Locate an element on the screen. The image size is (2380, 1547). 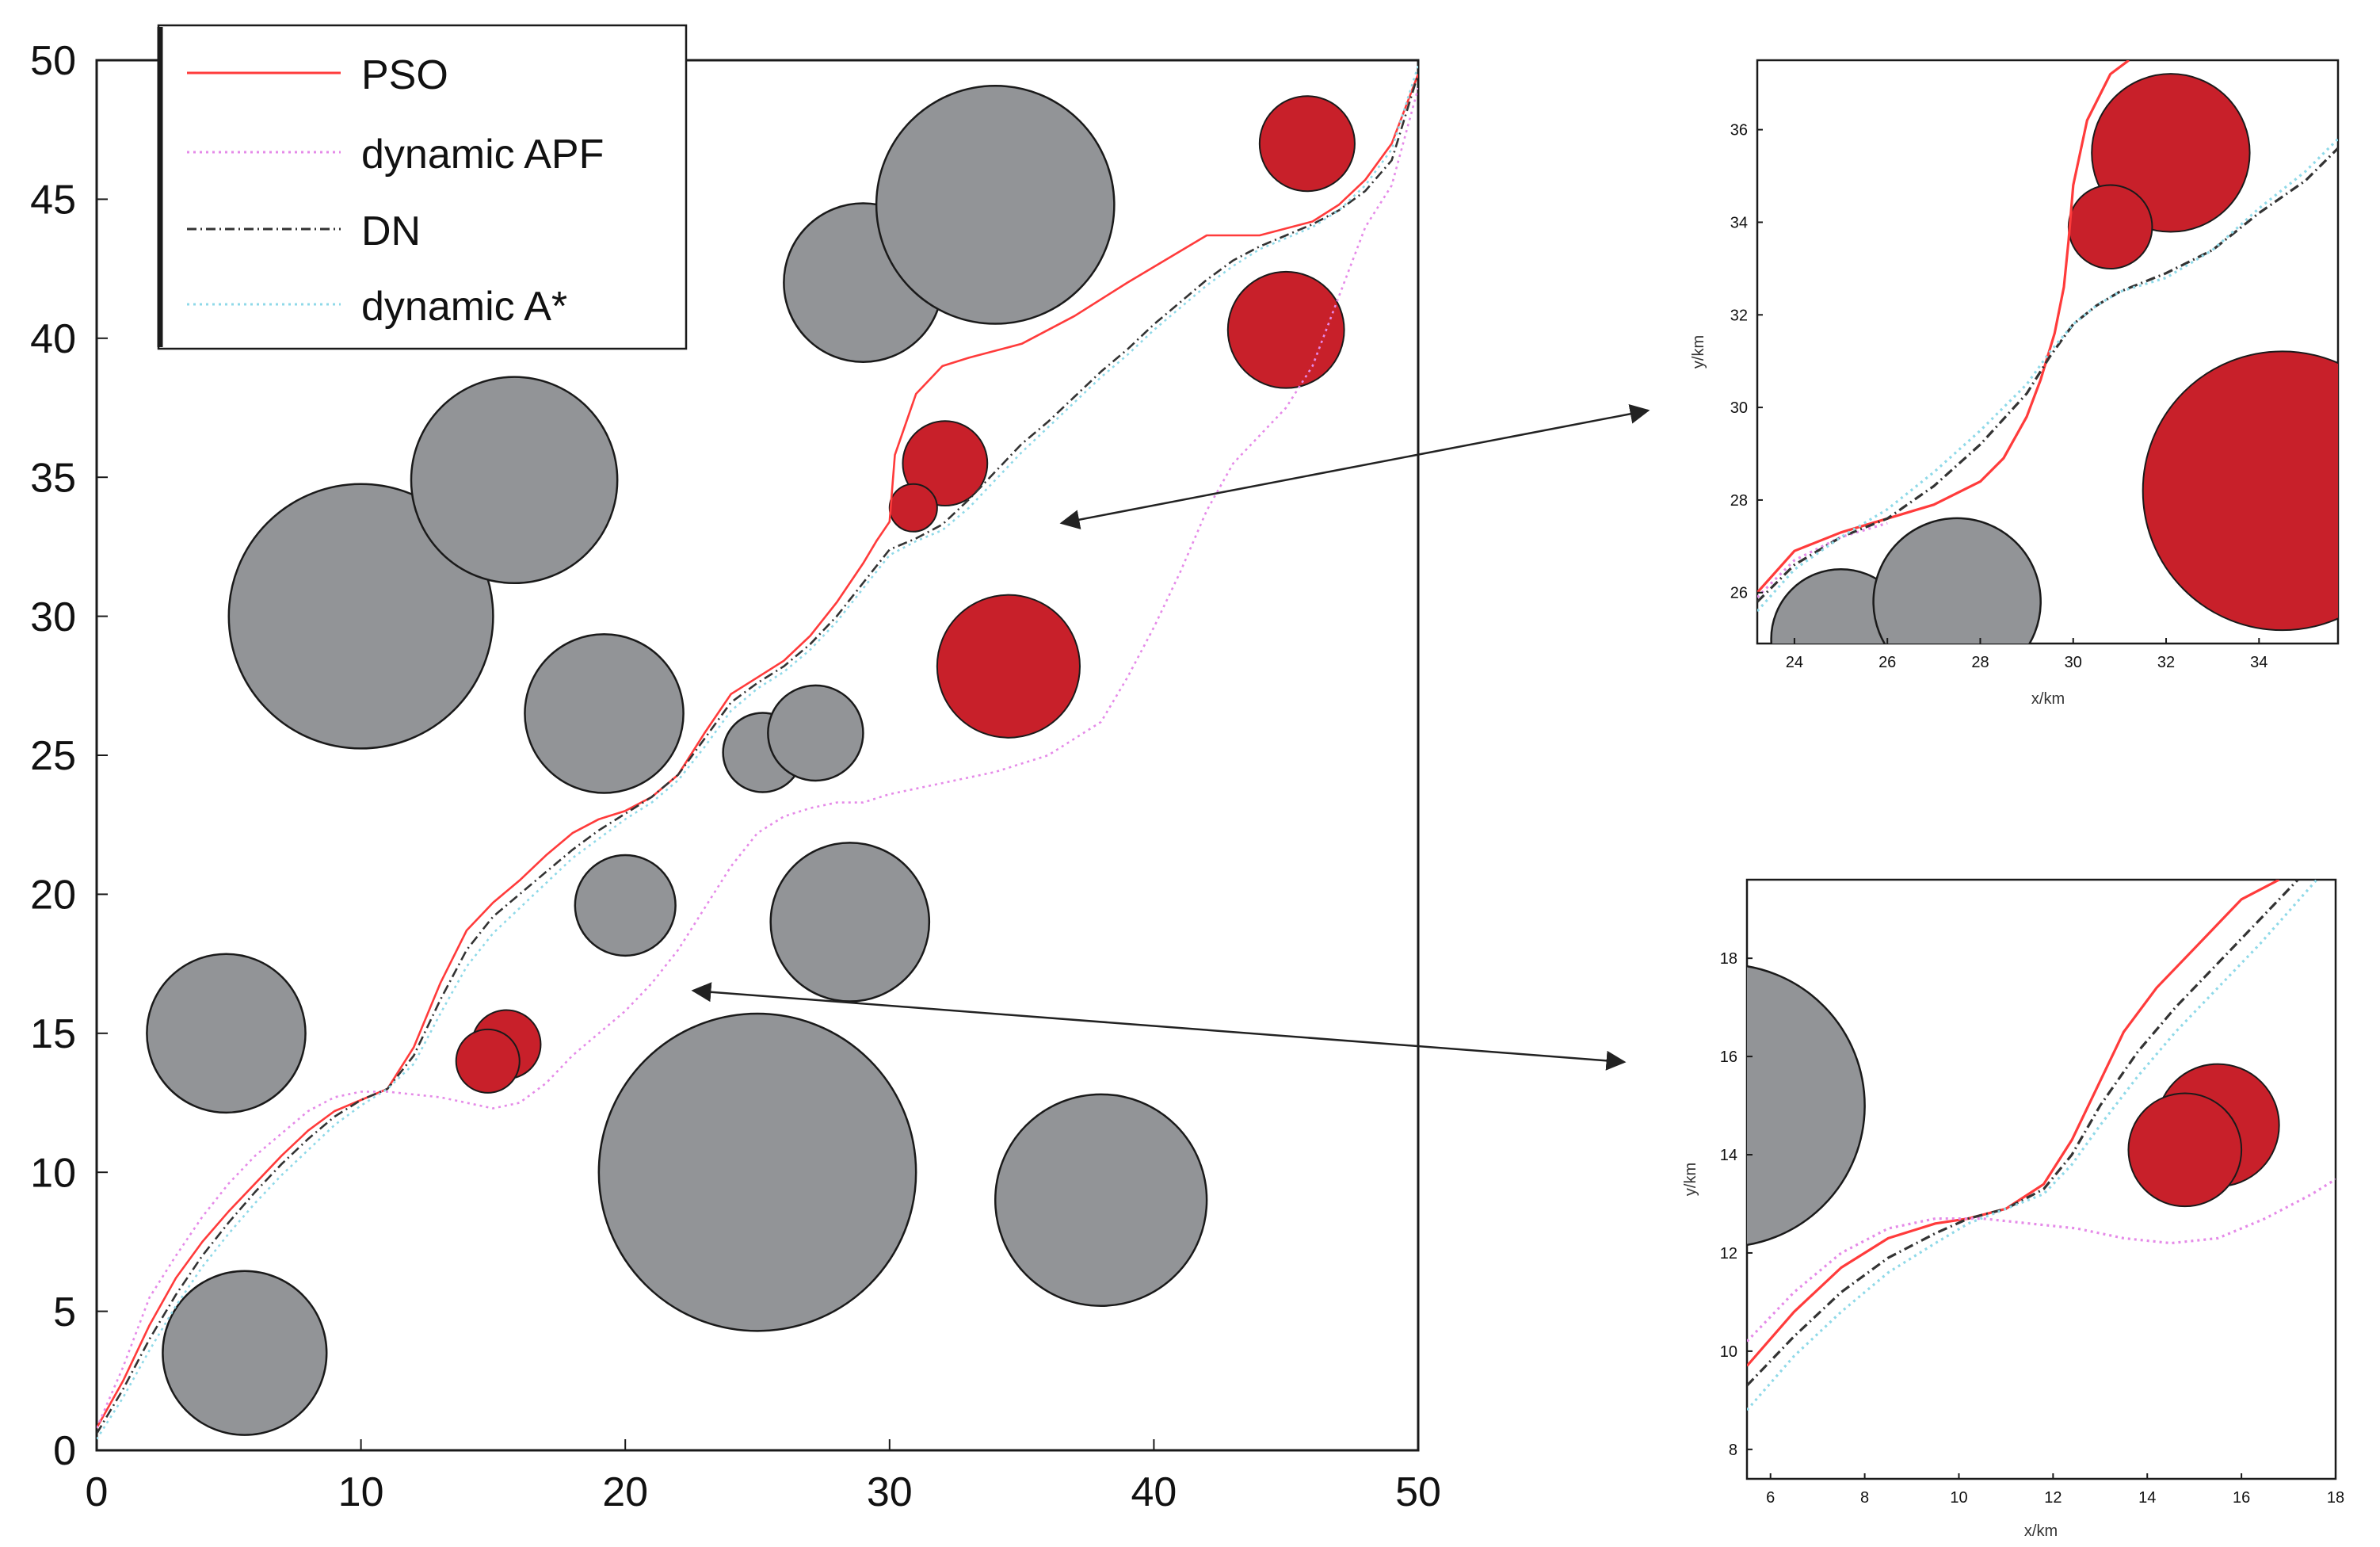
inset-bottom-paths is located at coordinates (2041, 1145).